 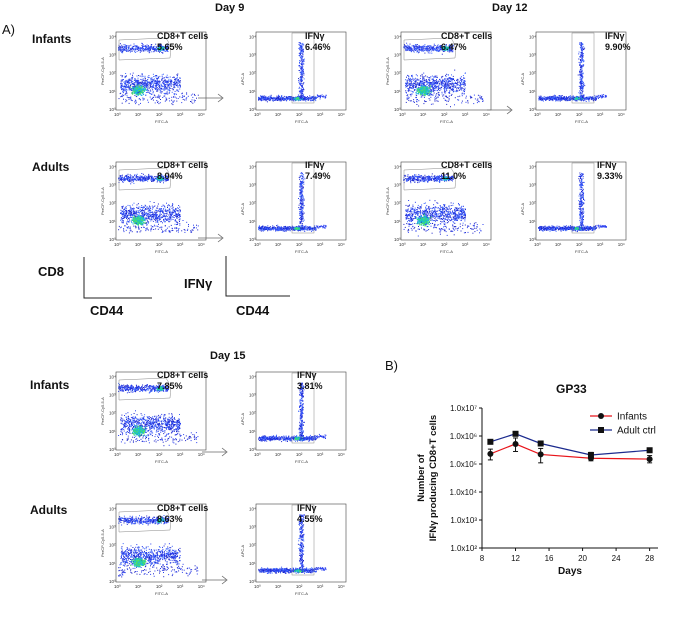 I want to click on x-tick-label: 8, so click(x=482, y=558).